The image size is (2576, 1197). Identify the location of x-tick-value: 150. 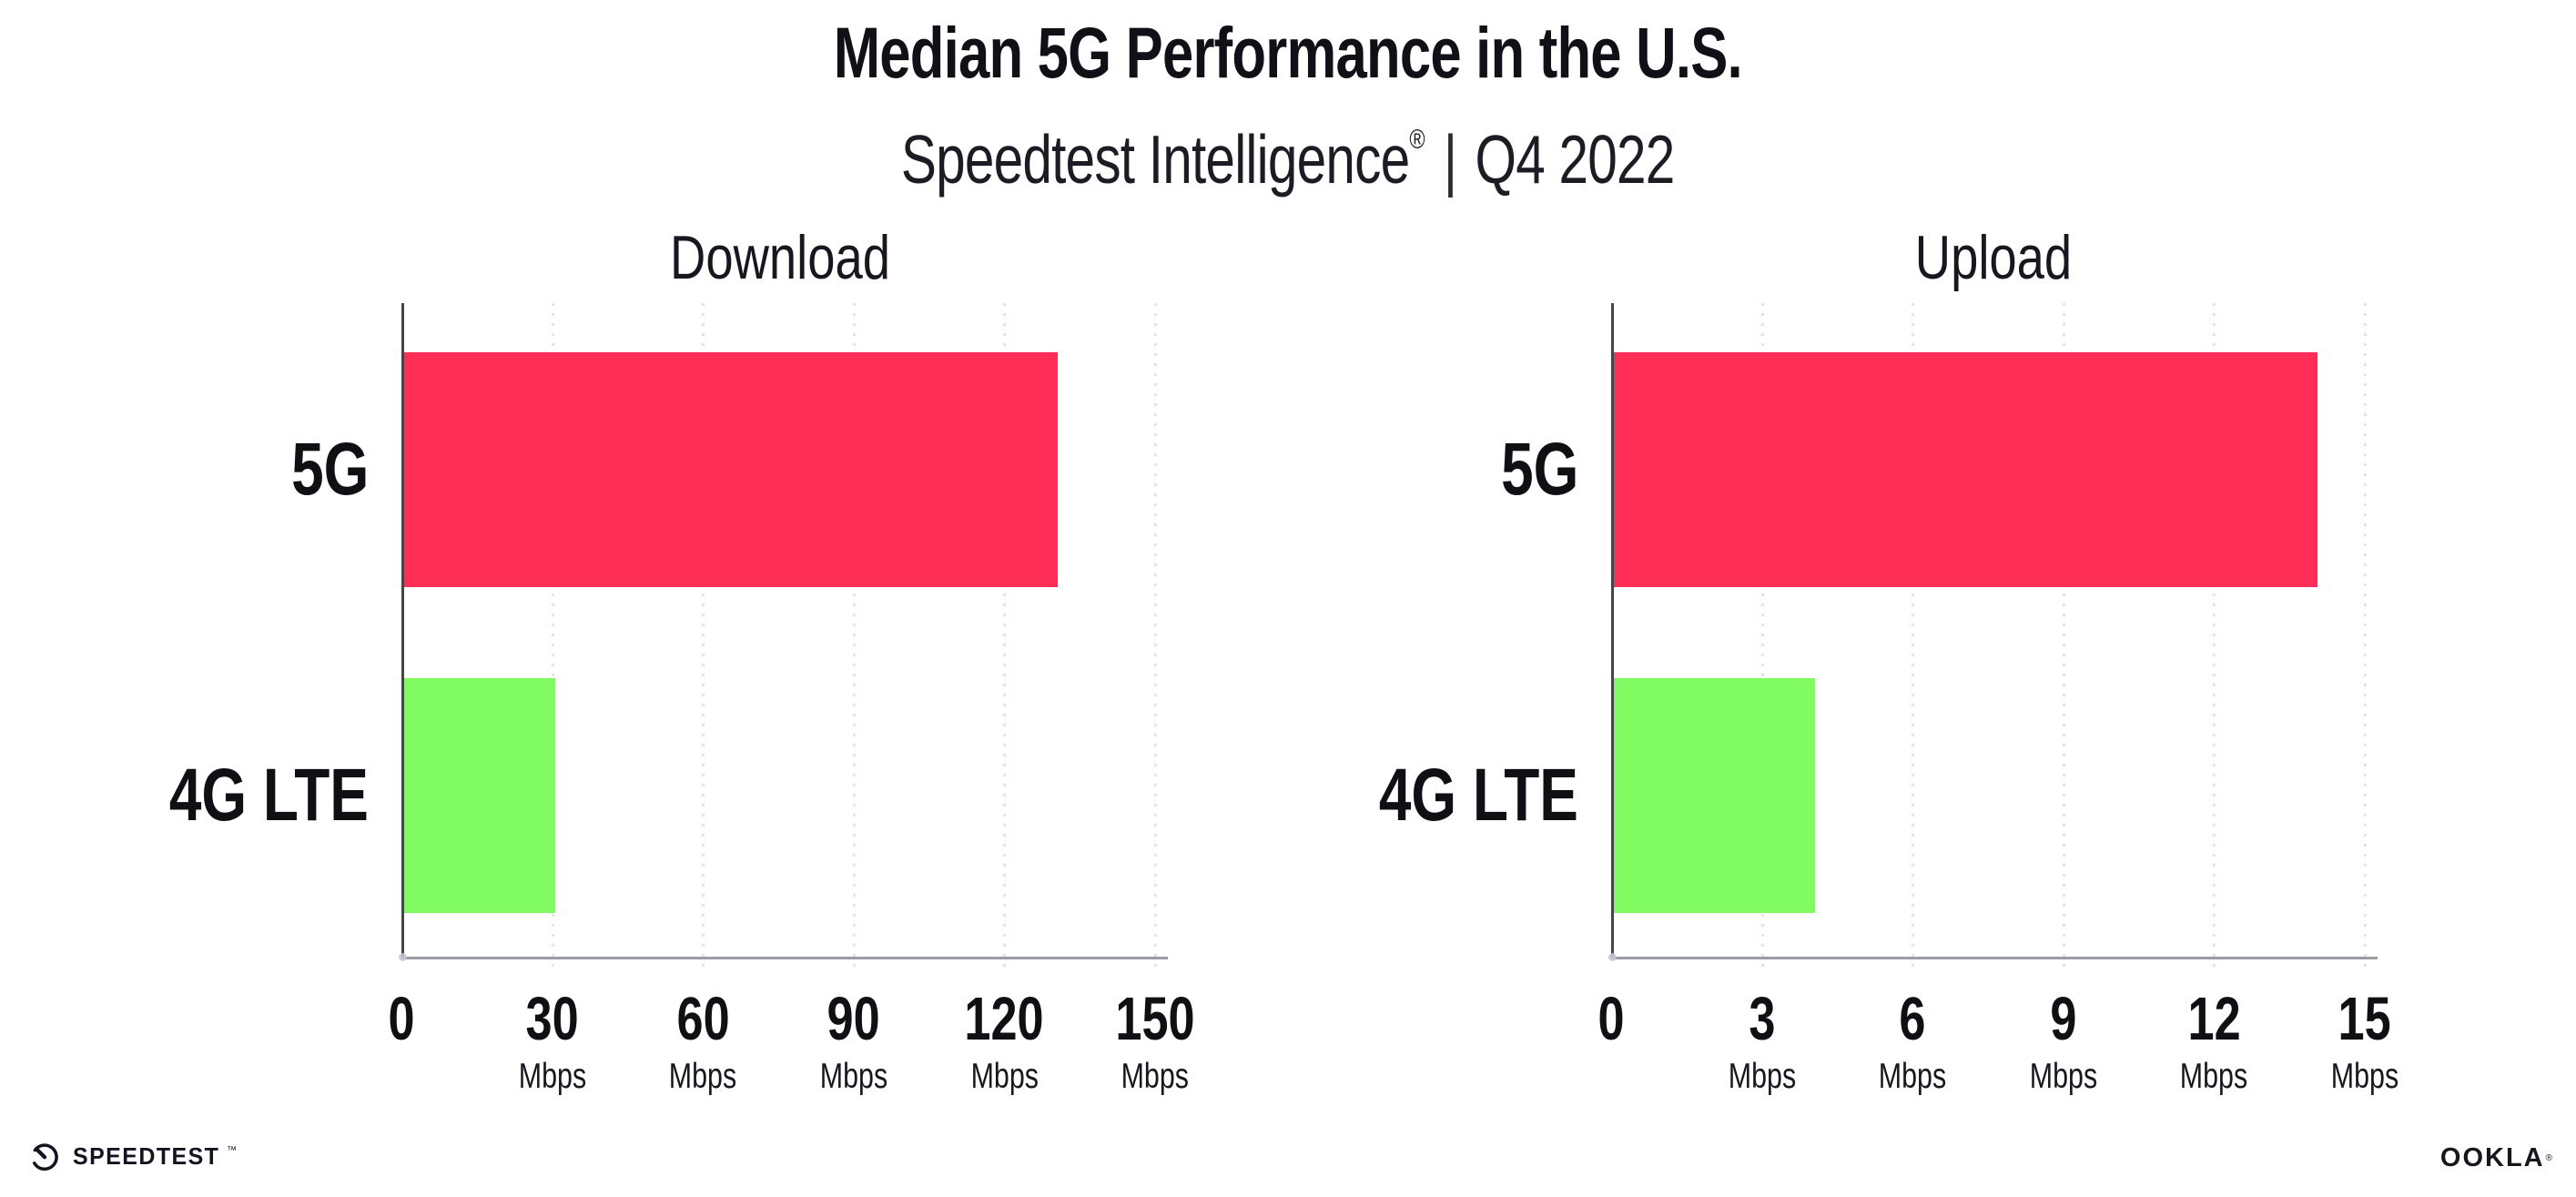
(1155, 1020).